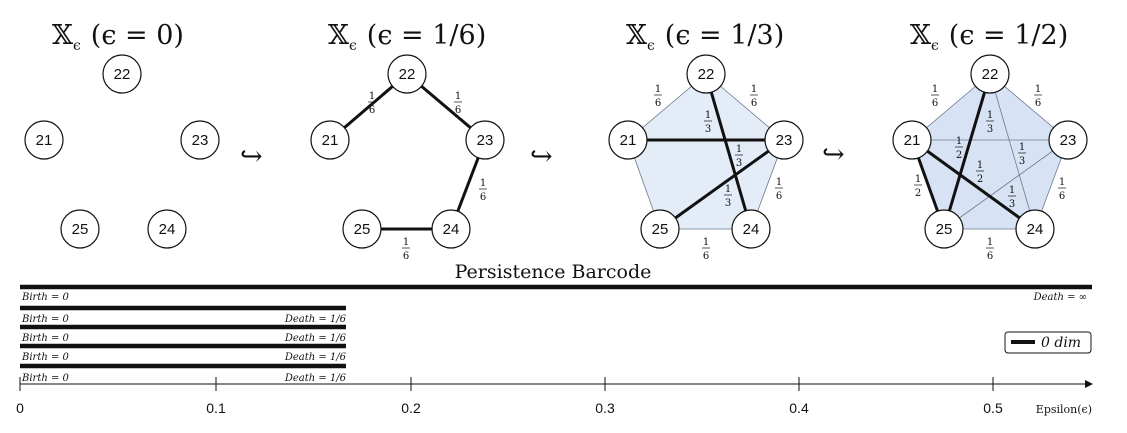  Describe the element at coordinates (315, 378) in the screenshot. I see `bar-5-death: Death = 1/6` at that location.